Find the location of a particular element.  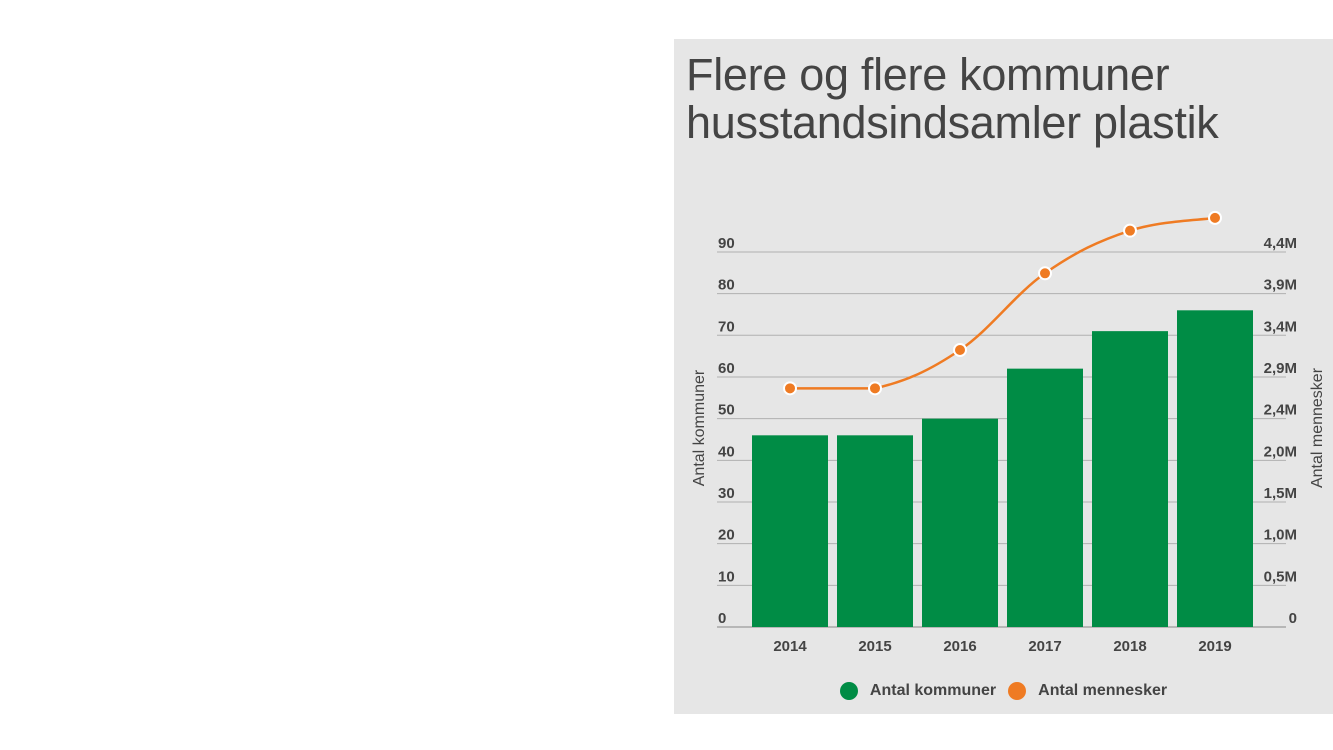

y-right-tick-9: 4,4M is located at coordinates (1280, 243).